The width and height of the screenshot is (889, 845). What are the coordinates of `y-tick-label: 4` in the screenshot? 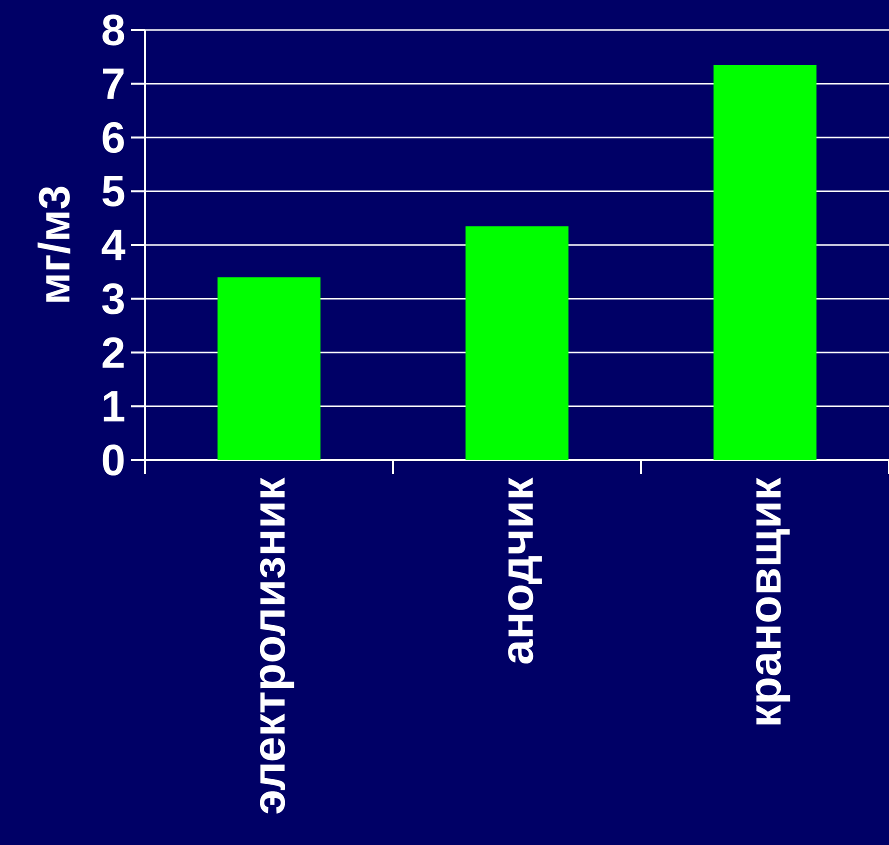 It's located at (114, 245).